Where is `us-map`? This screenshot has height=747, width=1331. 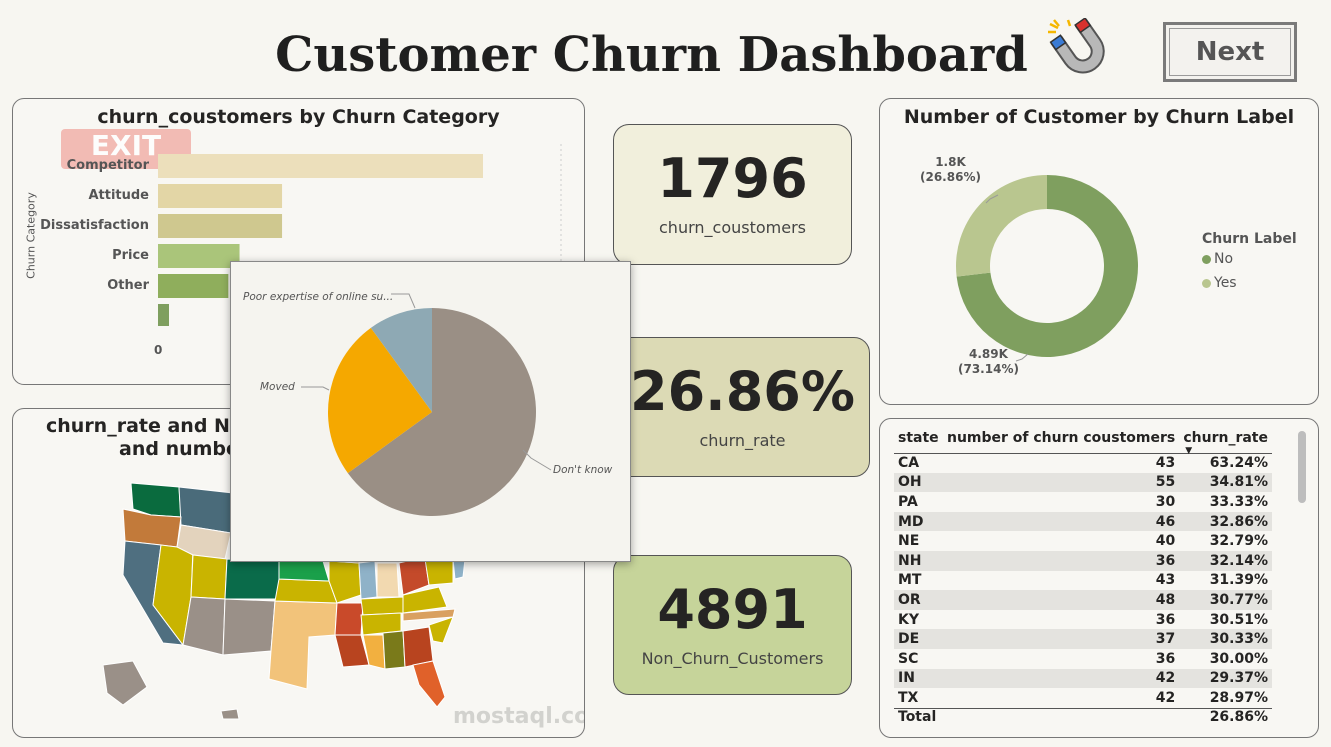
us-map is located at coordinates (293, 597).